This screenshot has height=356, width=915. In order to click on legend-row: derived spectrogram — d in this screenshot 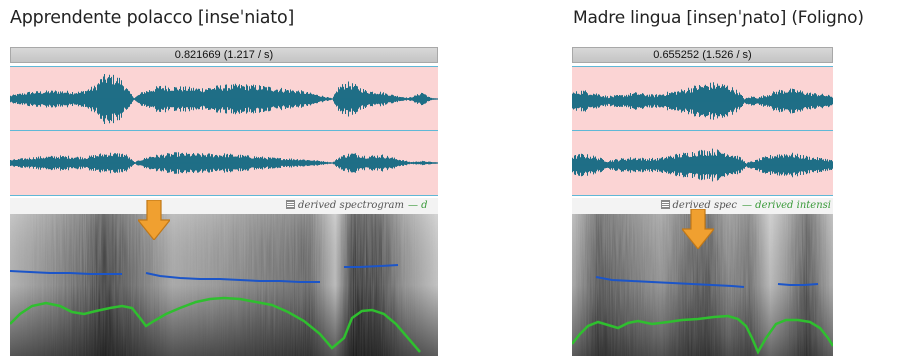, I will do `click(224, 206)`.